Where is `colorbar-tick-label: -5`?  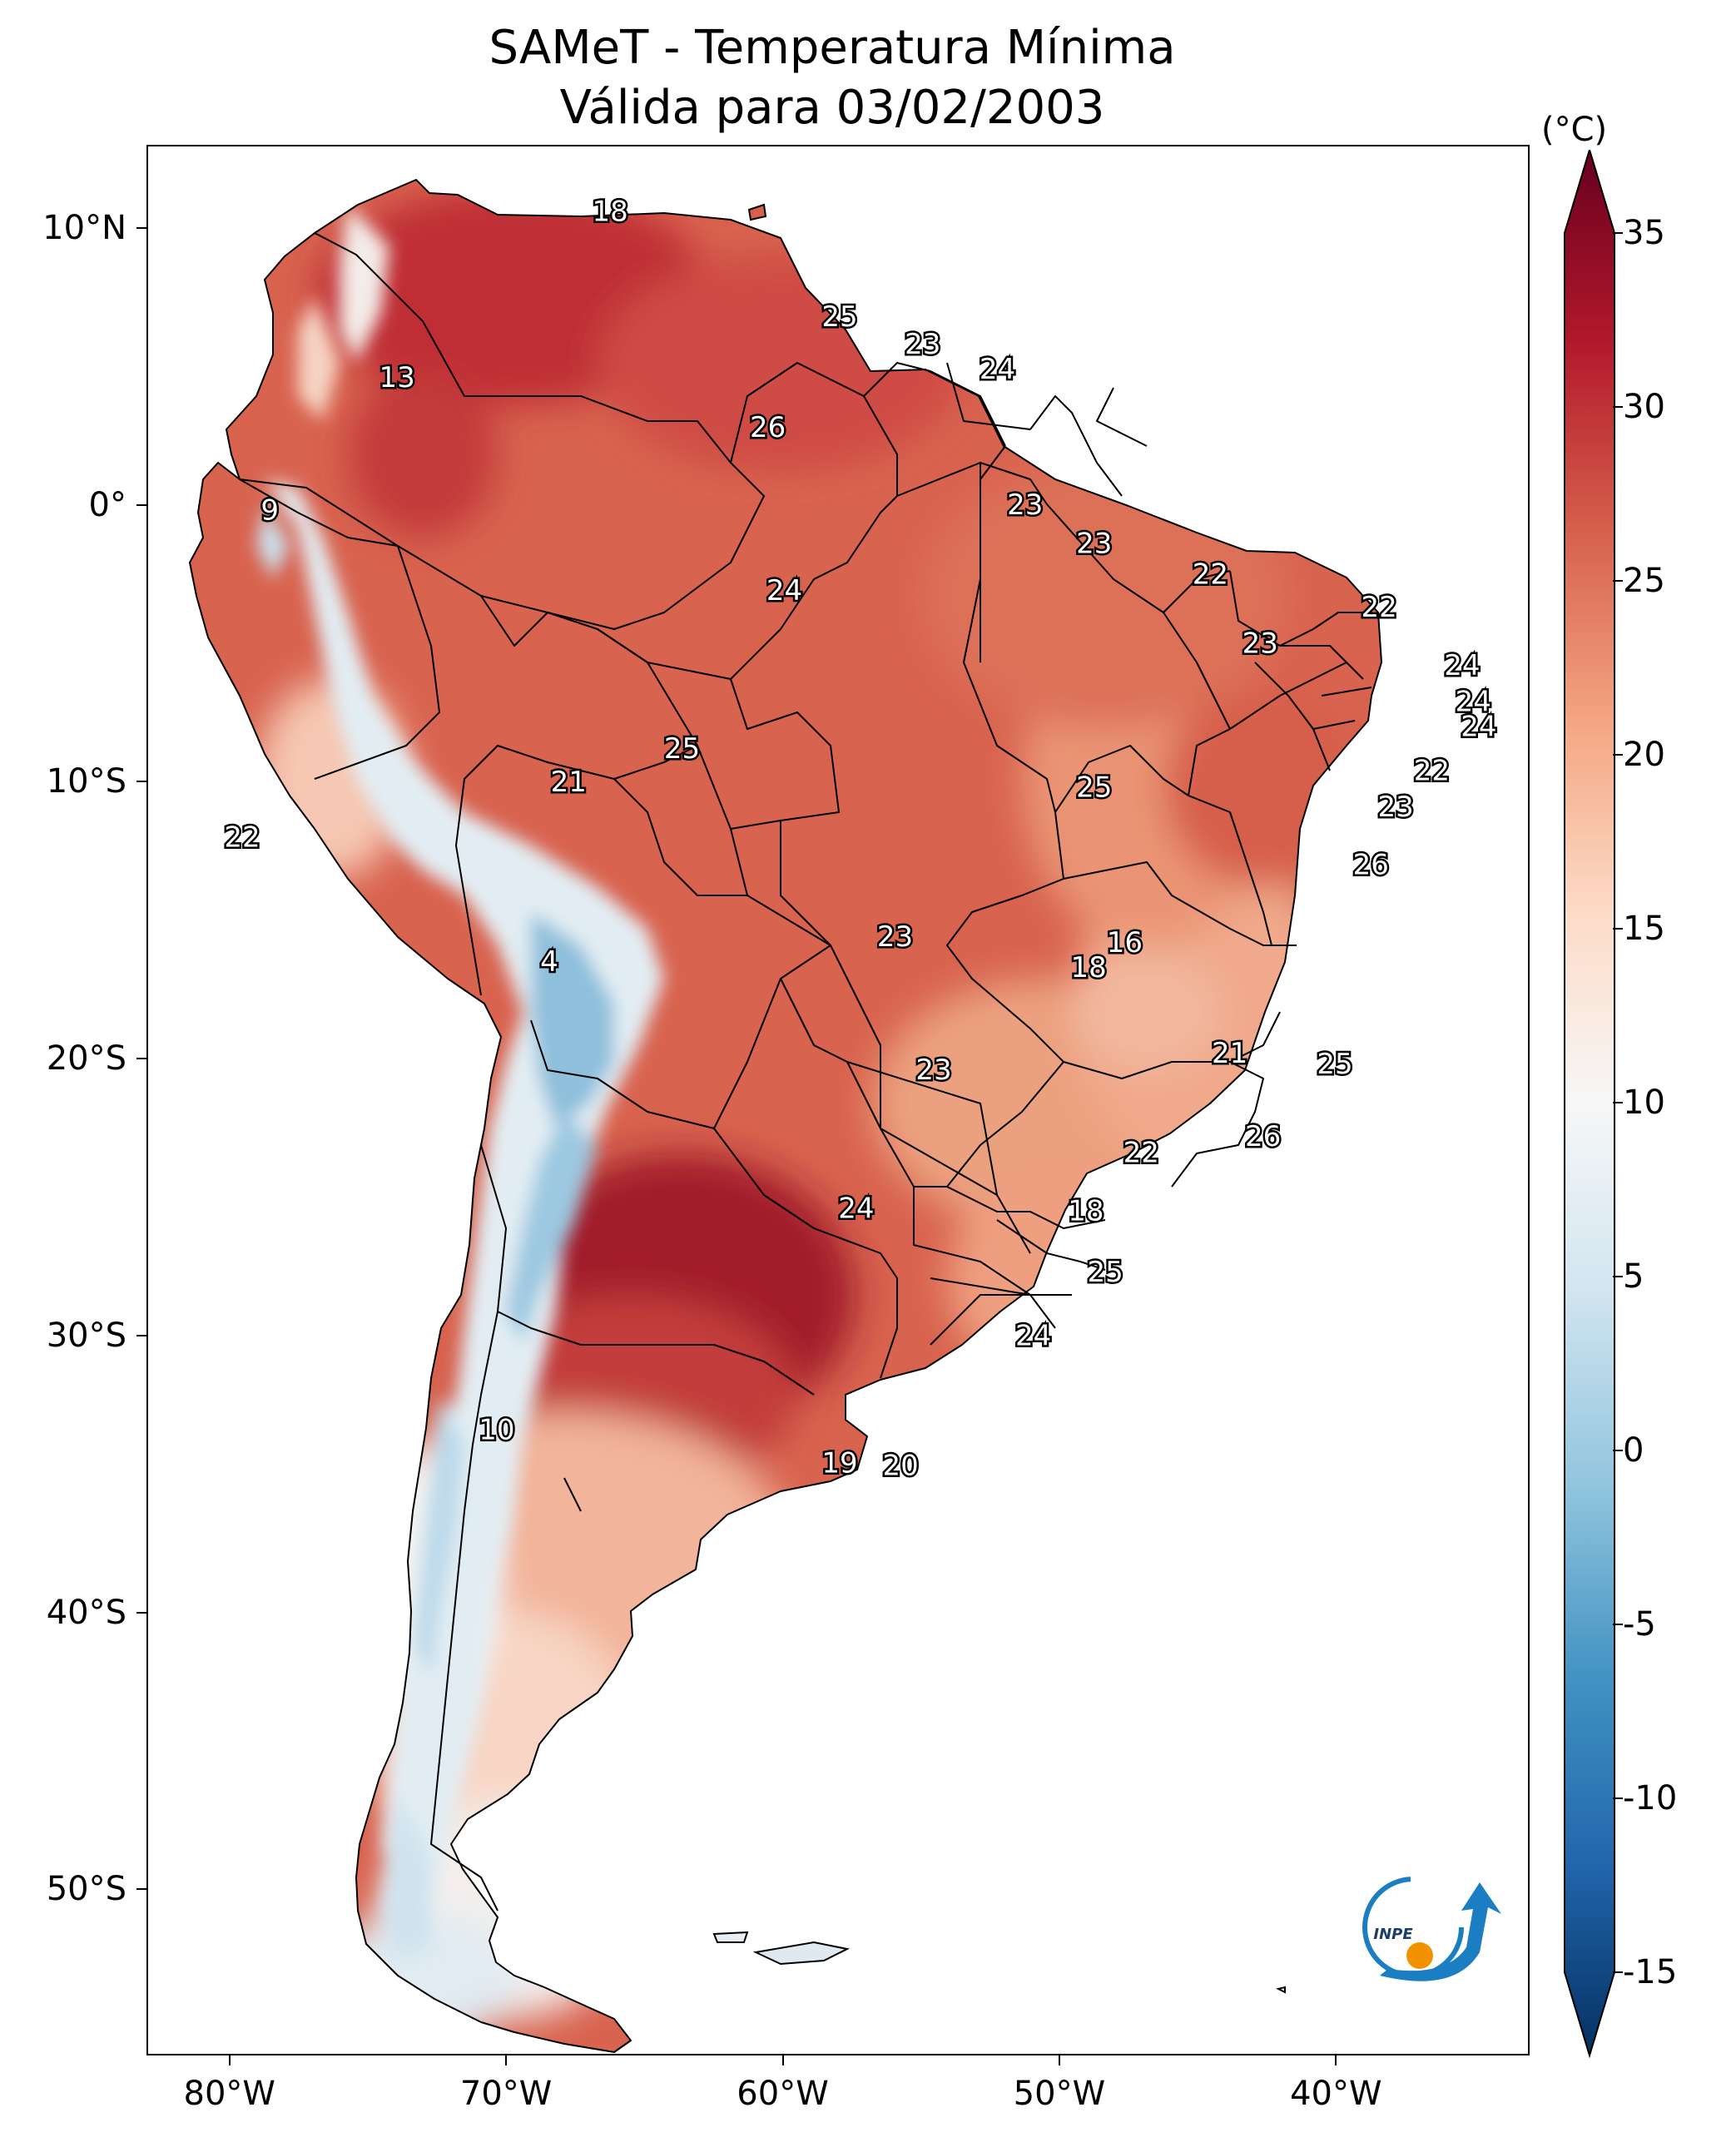
colorbar-tick-label: -5 is located at coordinates (1639, 1624).